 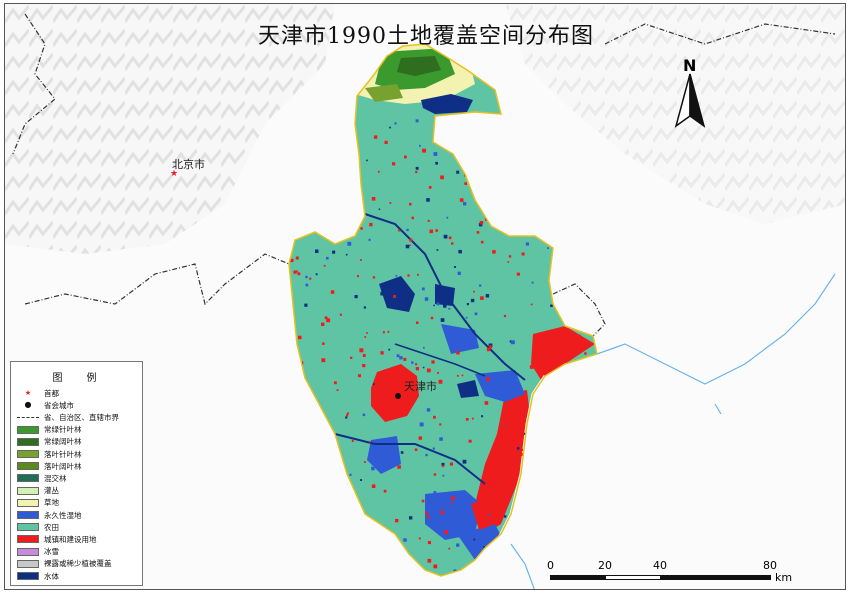 I want to click on capital-star-icon: ★, so click(x=174, y=174).